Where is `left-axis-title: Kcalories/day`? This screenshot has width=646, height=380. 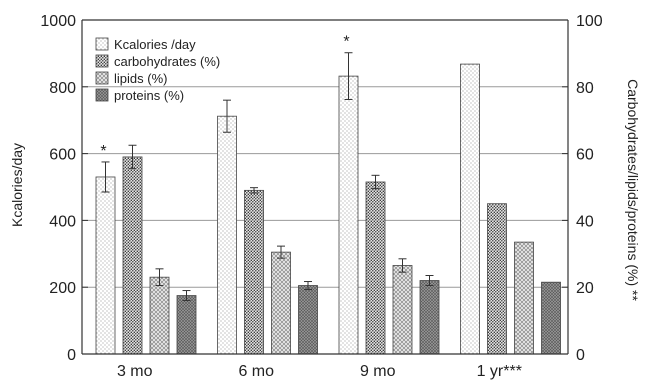
left-axis-title: Kcalories/day is located at coordinates (17, 185).